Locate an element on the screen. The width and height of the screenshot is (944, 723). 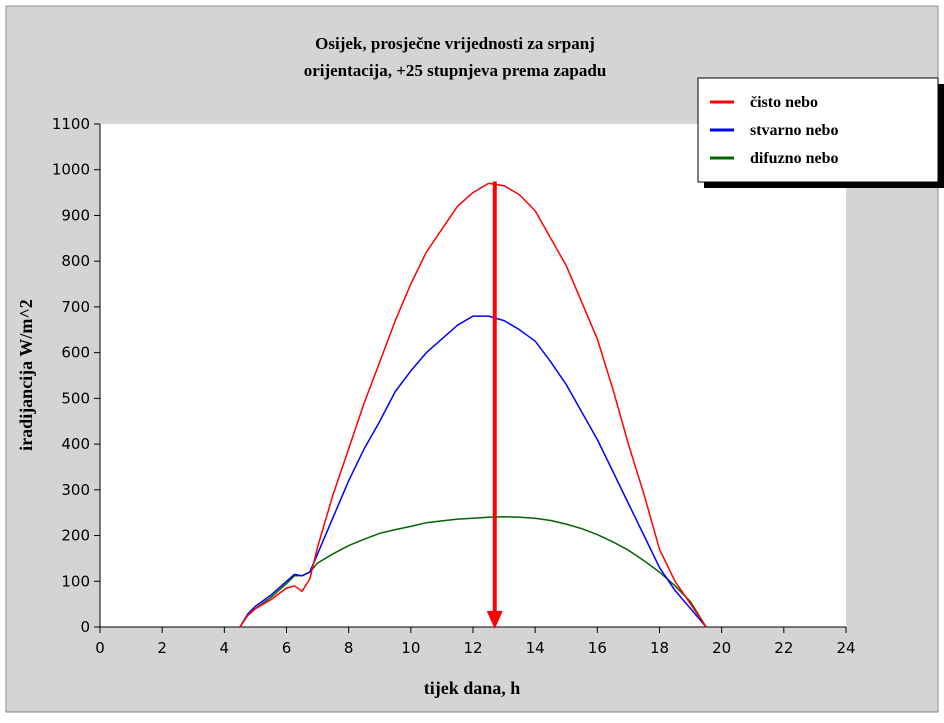
legend-label: stvarno nebo is located at coordinates (794, 130).